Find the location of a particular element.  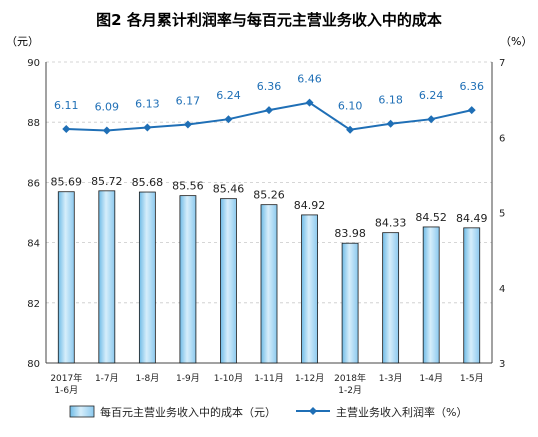

x-tick-label-line: 1-5月 is located at coordinates (472, 378).